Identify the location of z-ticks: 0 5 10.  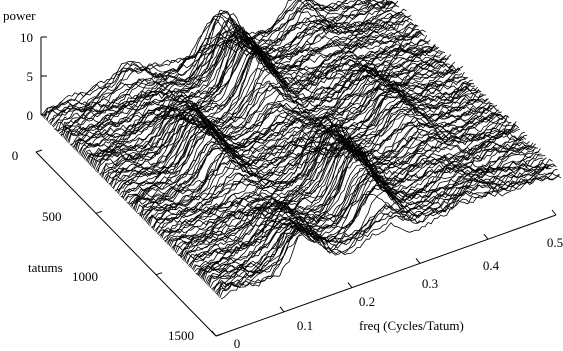
(33, 76).